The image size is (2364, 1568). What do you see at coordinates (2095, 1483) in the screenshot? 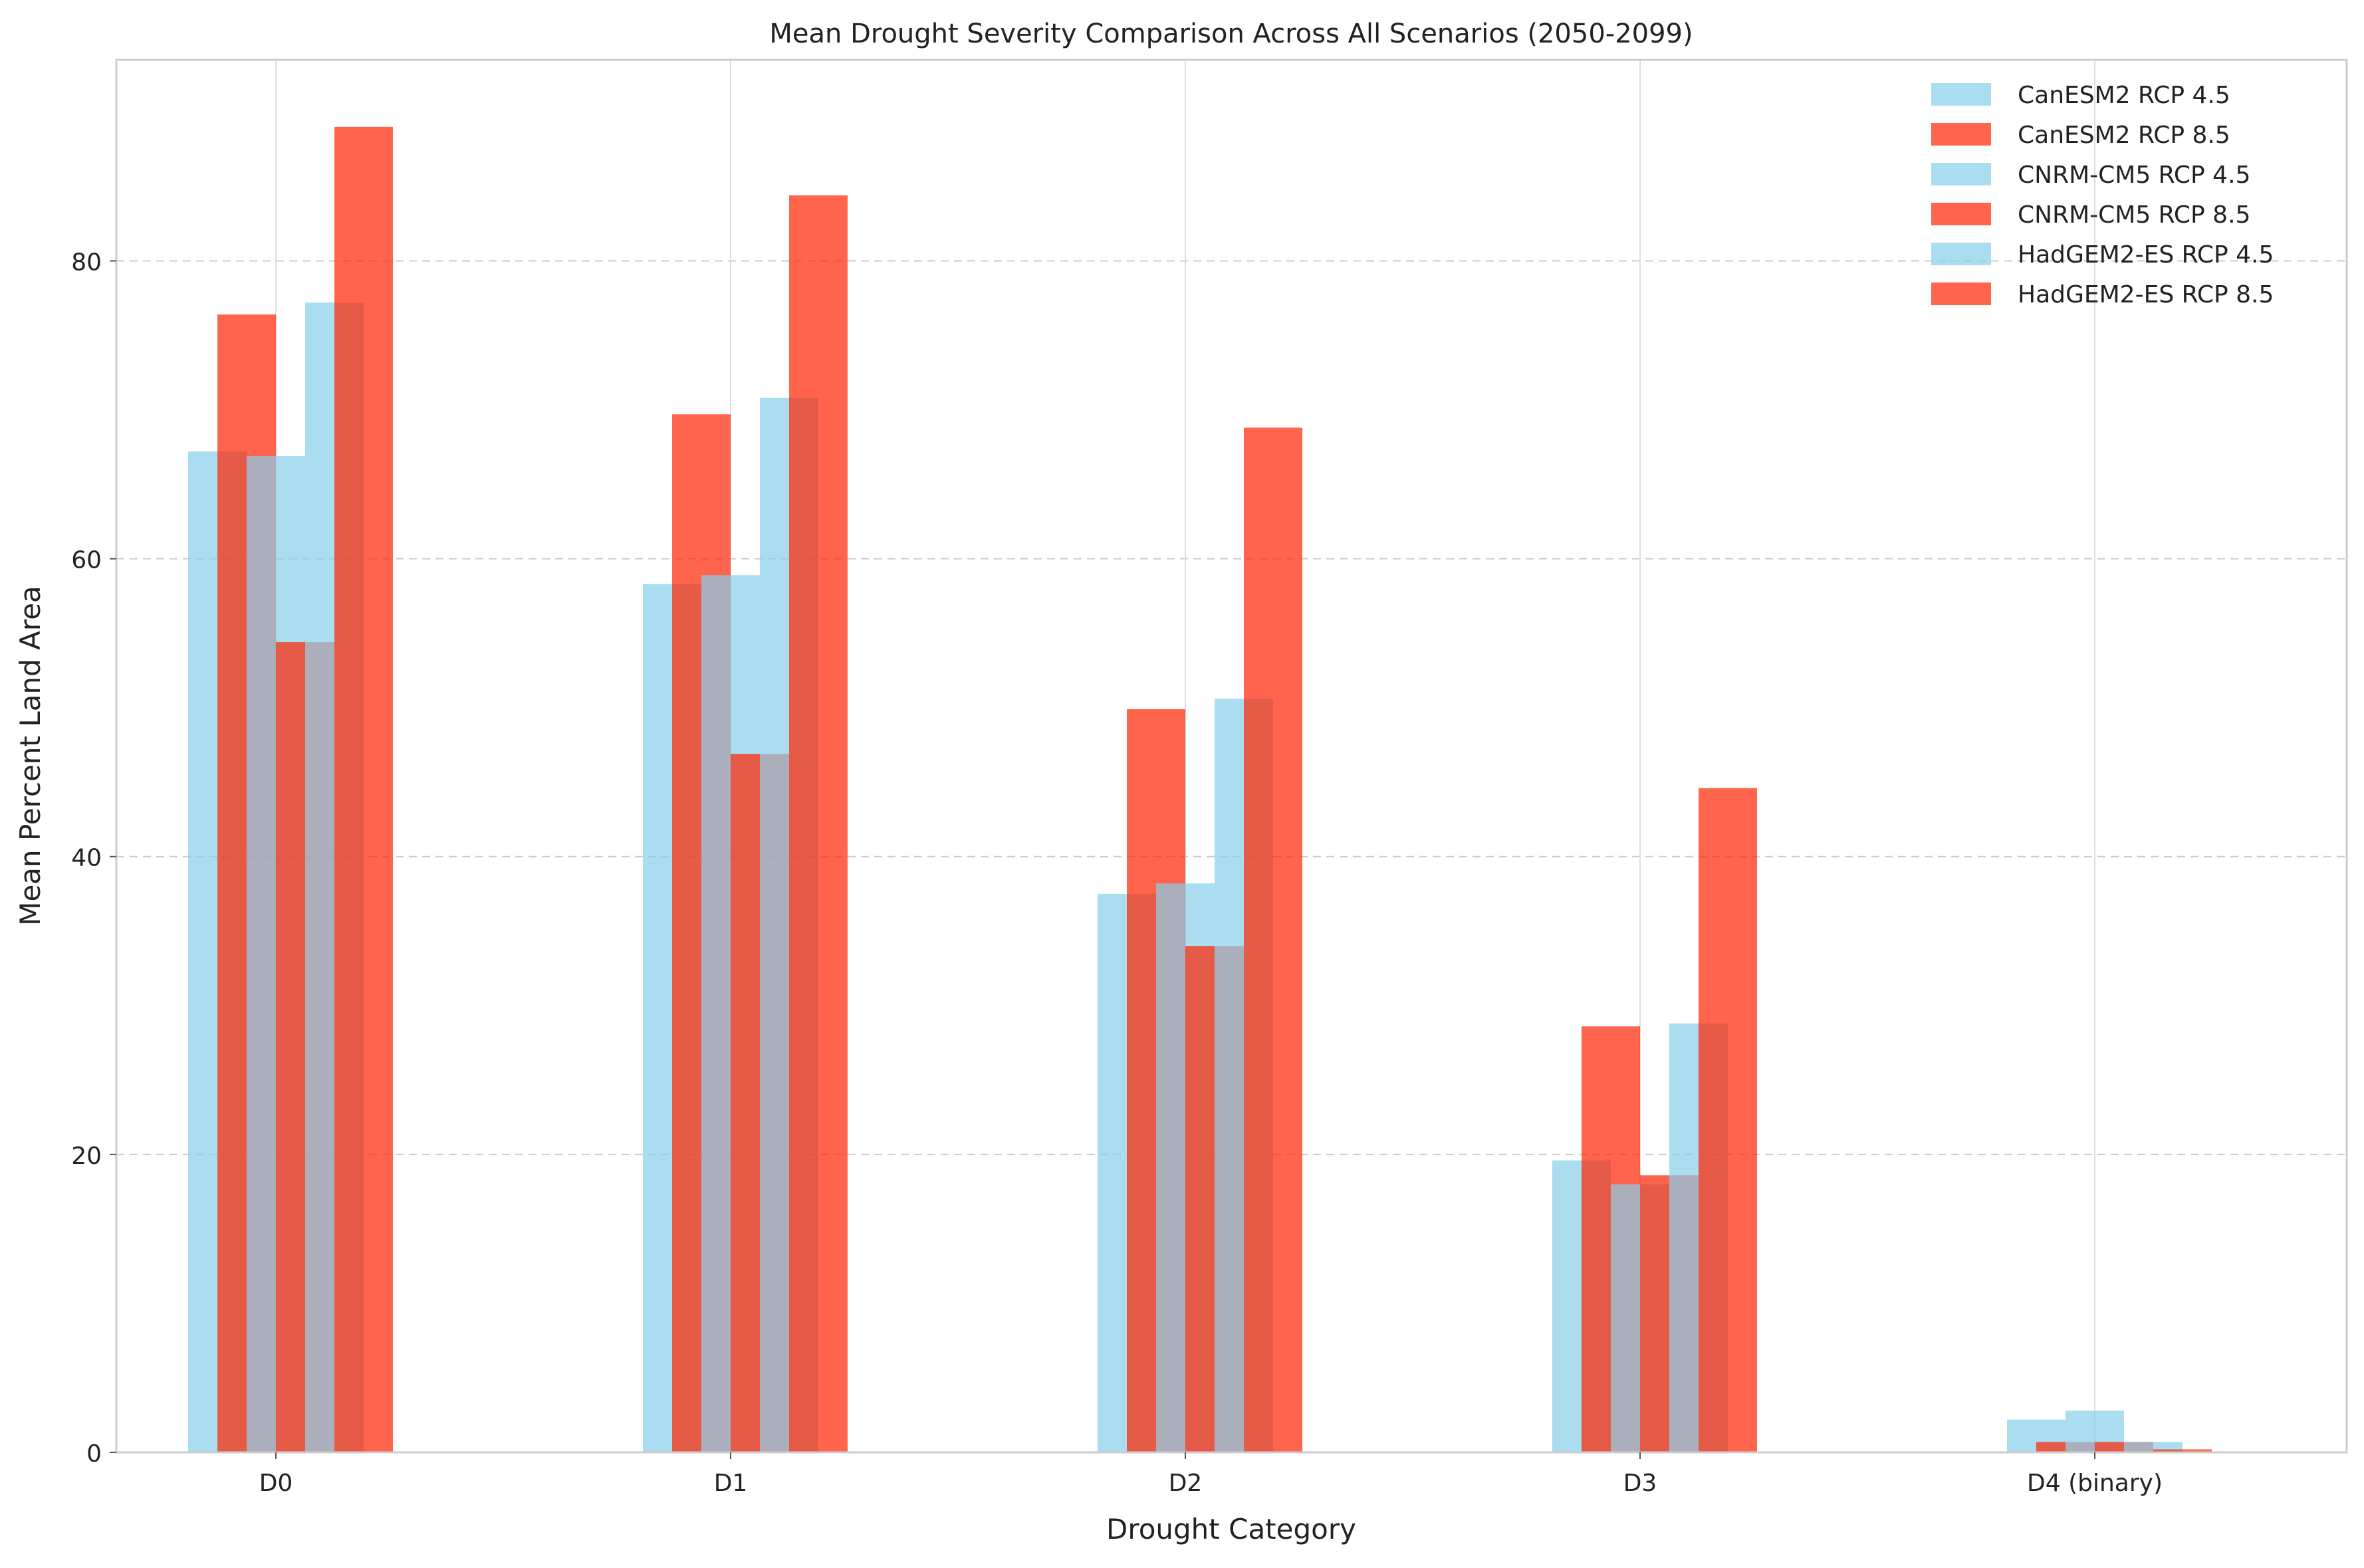
I see `x-tick-label: D4 (binary)` at bounding box center [2095, 1483].